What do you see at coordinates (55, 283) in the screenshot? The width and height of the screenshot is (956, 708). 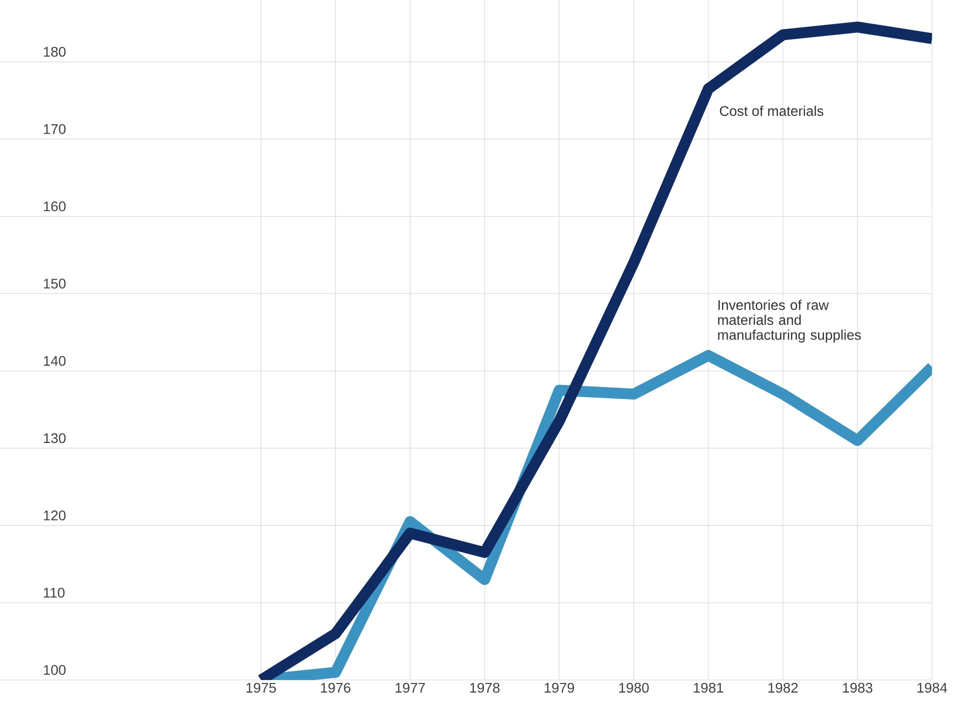 I see `y-tick-label: 150` at bounding box center [55, 283].